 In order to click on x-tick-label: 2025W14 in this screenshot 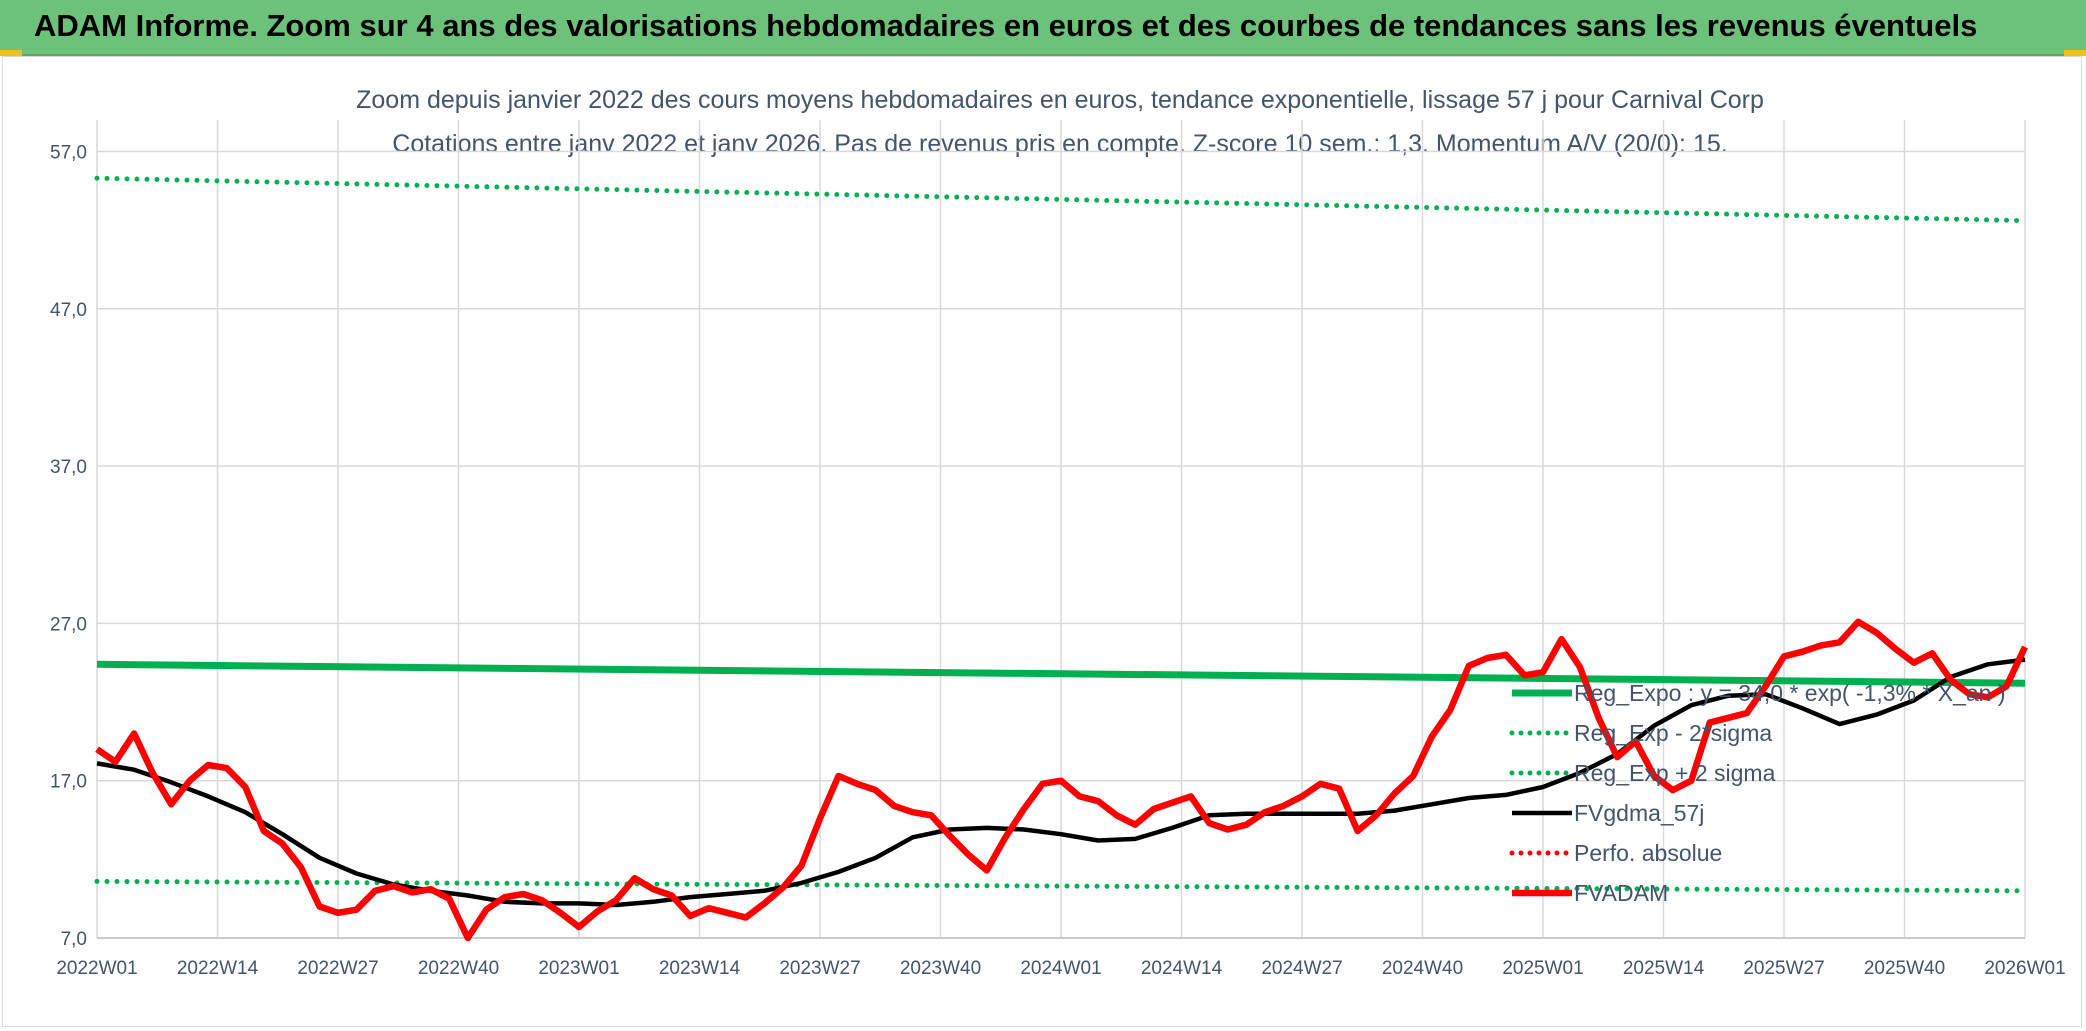, I will do `click(1664, 968)`.